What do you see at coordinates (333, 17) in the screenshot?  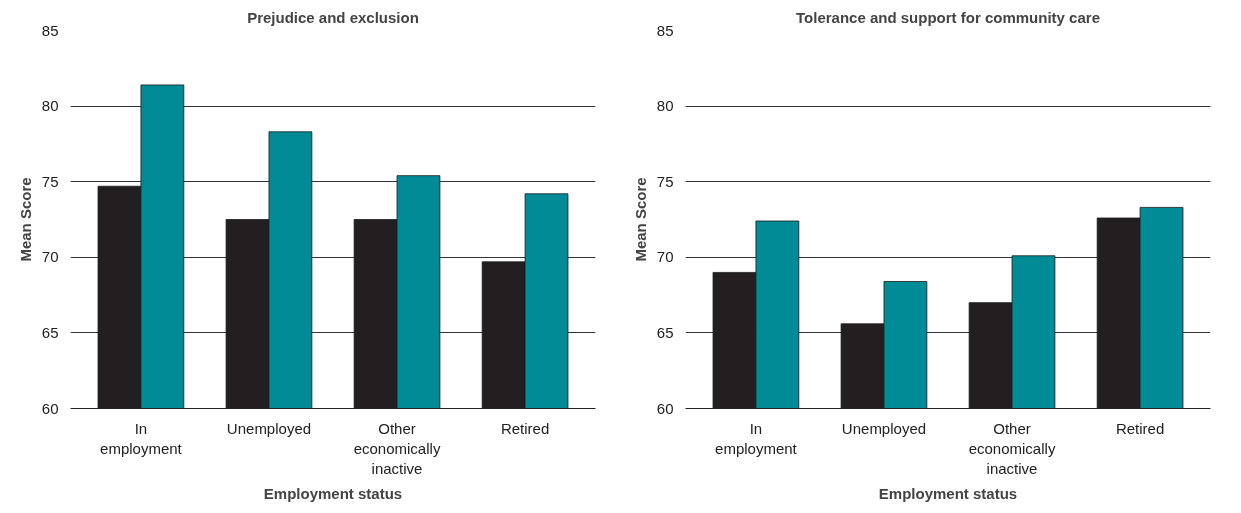 I see `chart-title: Prejudice and exclusion` at bounding box center [333, 17].